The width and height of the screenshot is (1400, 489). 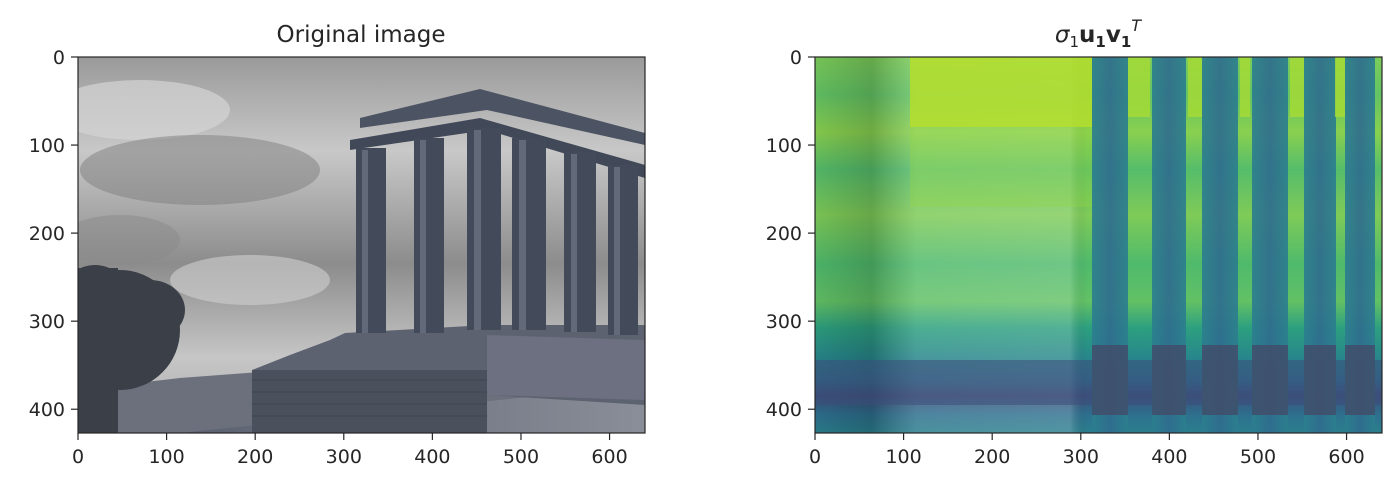 I want to click on left-y-tick-label: 200, so click(x=47, y=234).